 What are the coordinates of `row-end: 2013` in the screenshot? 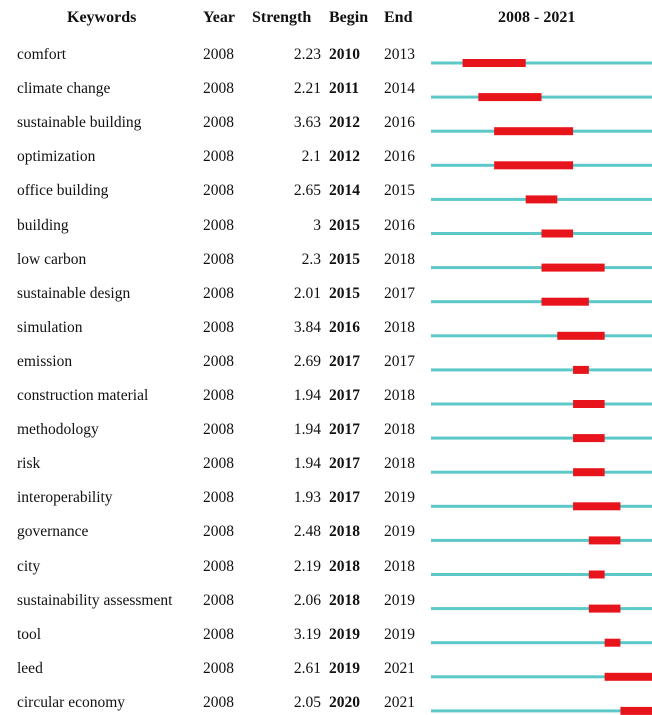 It's located at (399, 54).